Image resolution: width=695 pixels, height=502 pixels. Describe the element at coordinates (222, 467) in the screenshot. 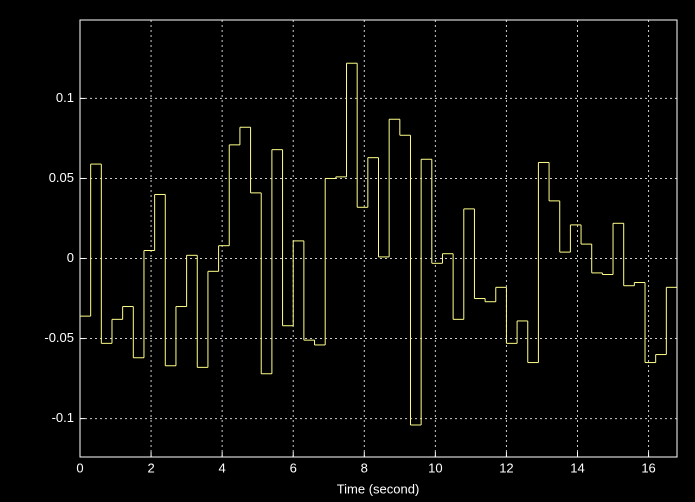

I see `x-tick-label: 4` at that location.